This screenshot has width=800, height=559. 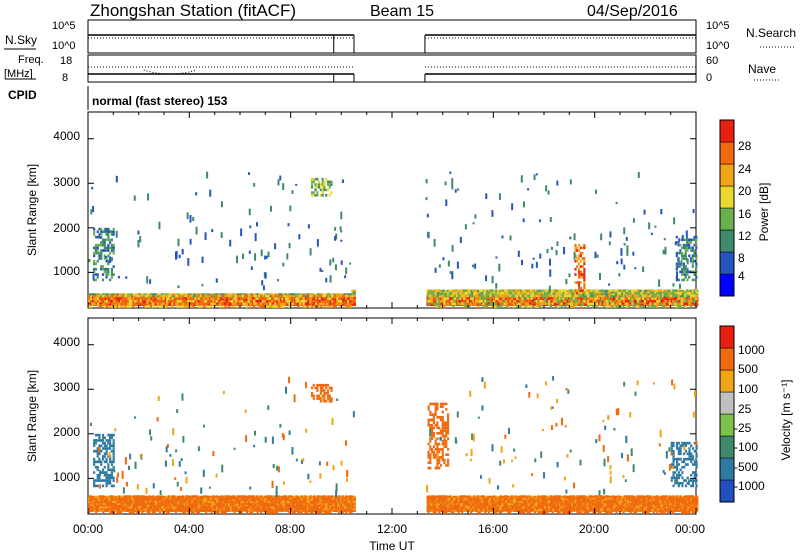 What do you see at coordinates (64, 46) in the screenshot?
I see `nsky-tick-bottom: 10^0` at bounding box center [64, 46].